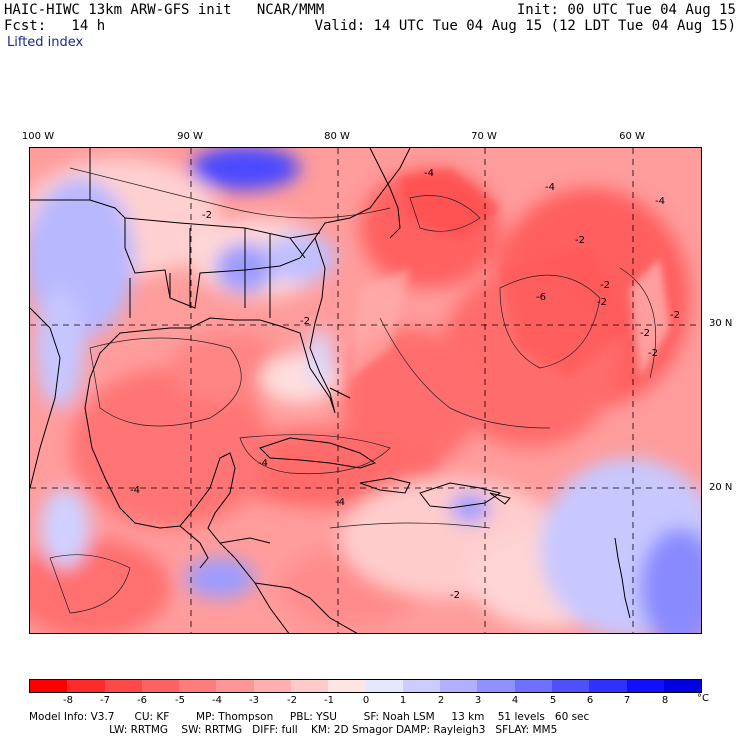  I want to click on forecast-hour: Fcst: 14 h, so click(55, 26).